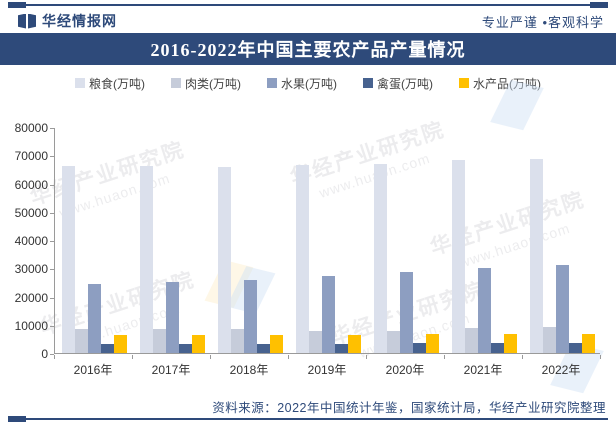 This screenshot has height=425, width=616. Describe the element at coordinates (17, 5) in the screenshot. I see `top-rule-left-cap` at that location.